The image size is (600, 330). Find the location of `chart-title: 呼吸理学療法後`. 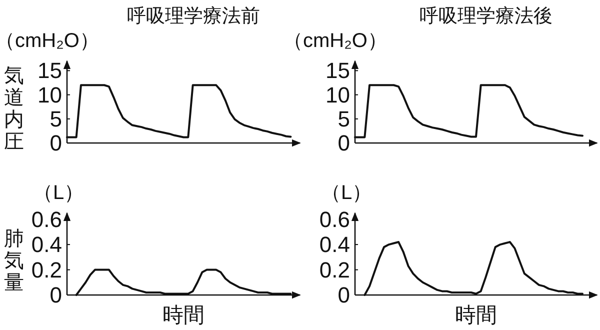

chart-title: 呼吸理学療法後 is located at coordinates (486, 16).